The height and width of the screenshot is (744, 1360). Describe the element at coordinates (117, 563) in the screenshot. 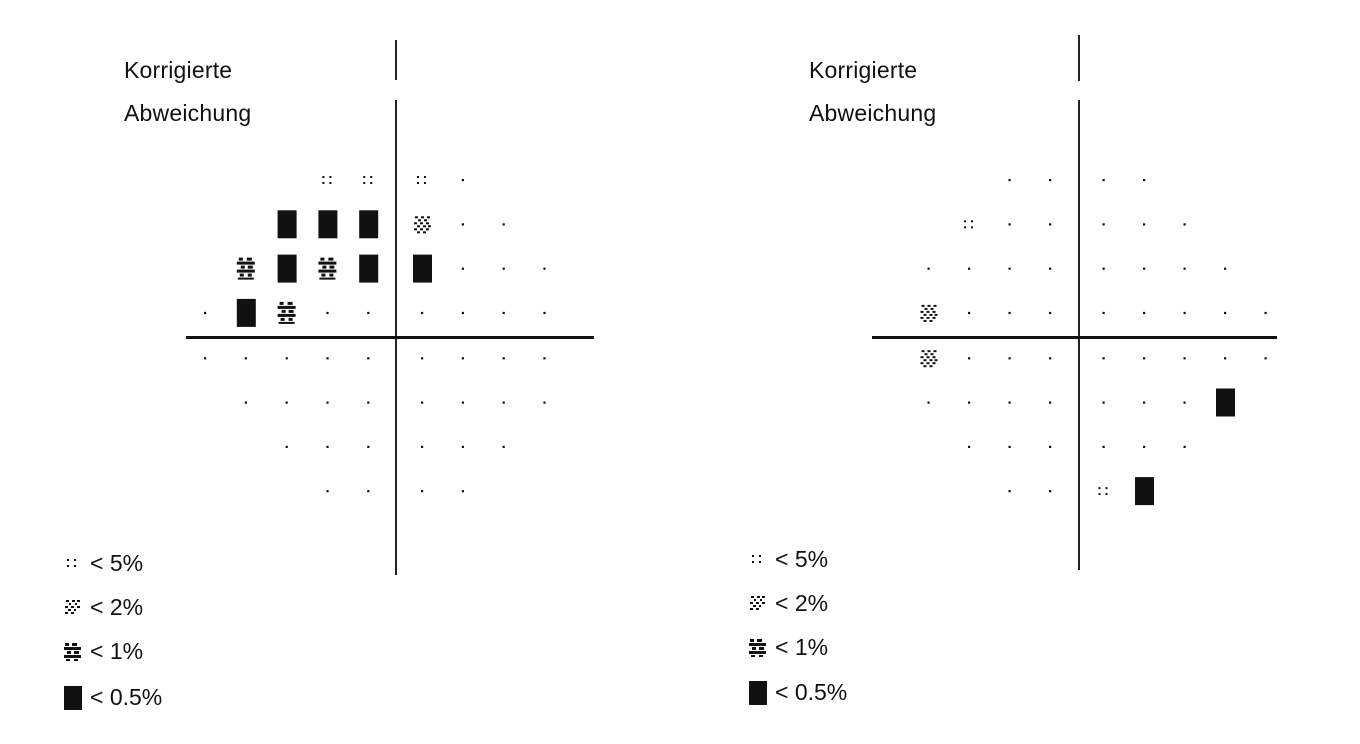

I see `legend-label: < 5%` at that location.